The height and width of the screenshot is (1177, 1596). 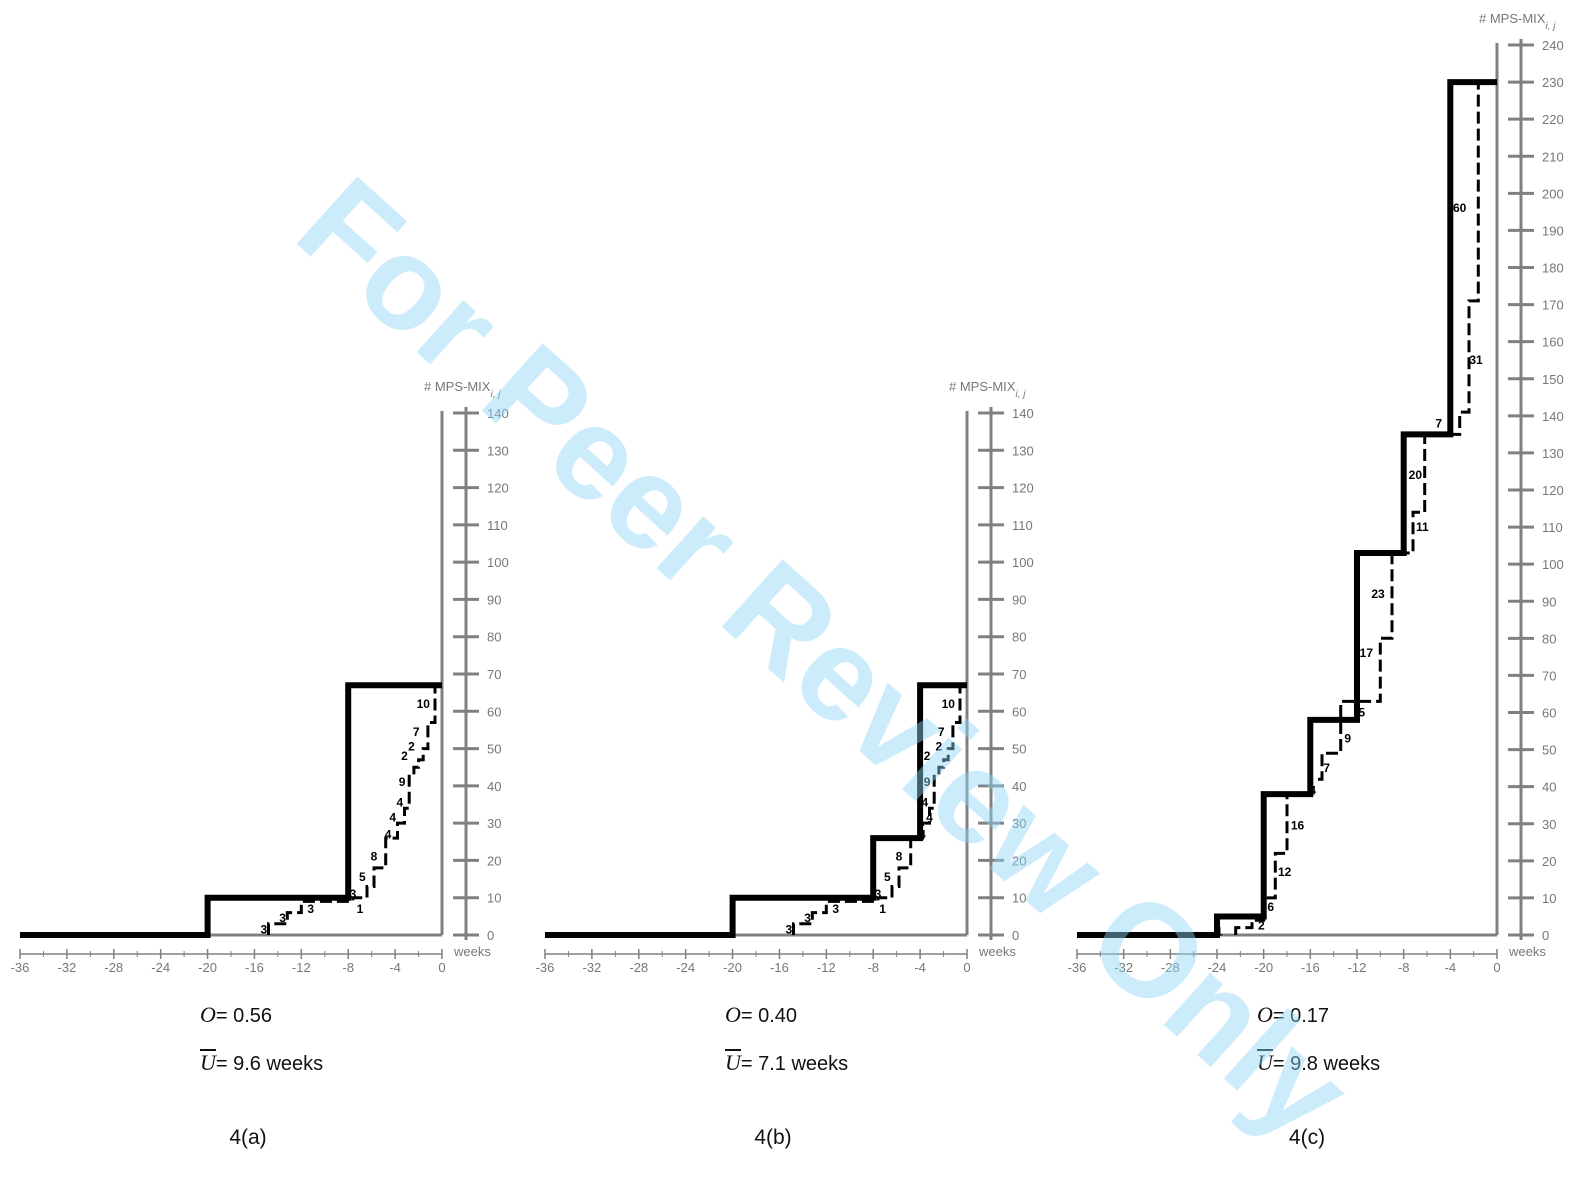 I want to click on y-tick-label: 50, so click(x=494, y=749).